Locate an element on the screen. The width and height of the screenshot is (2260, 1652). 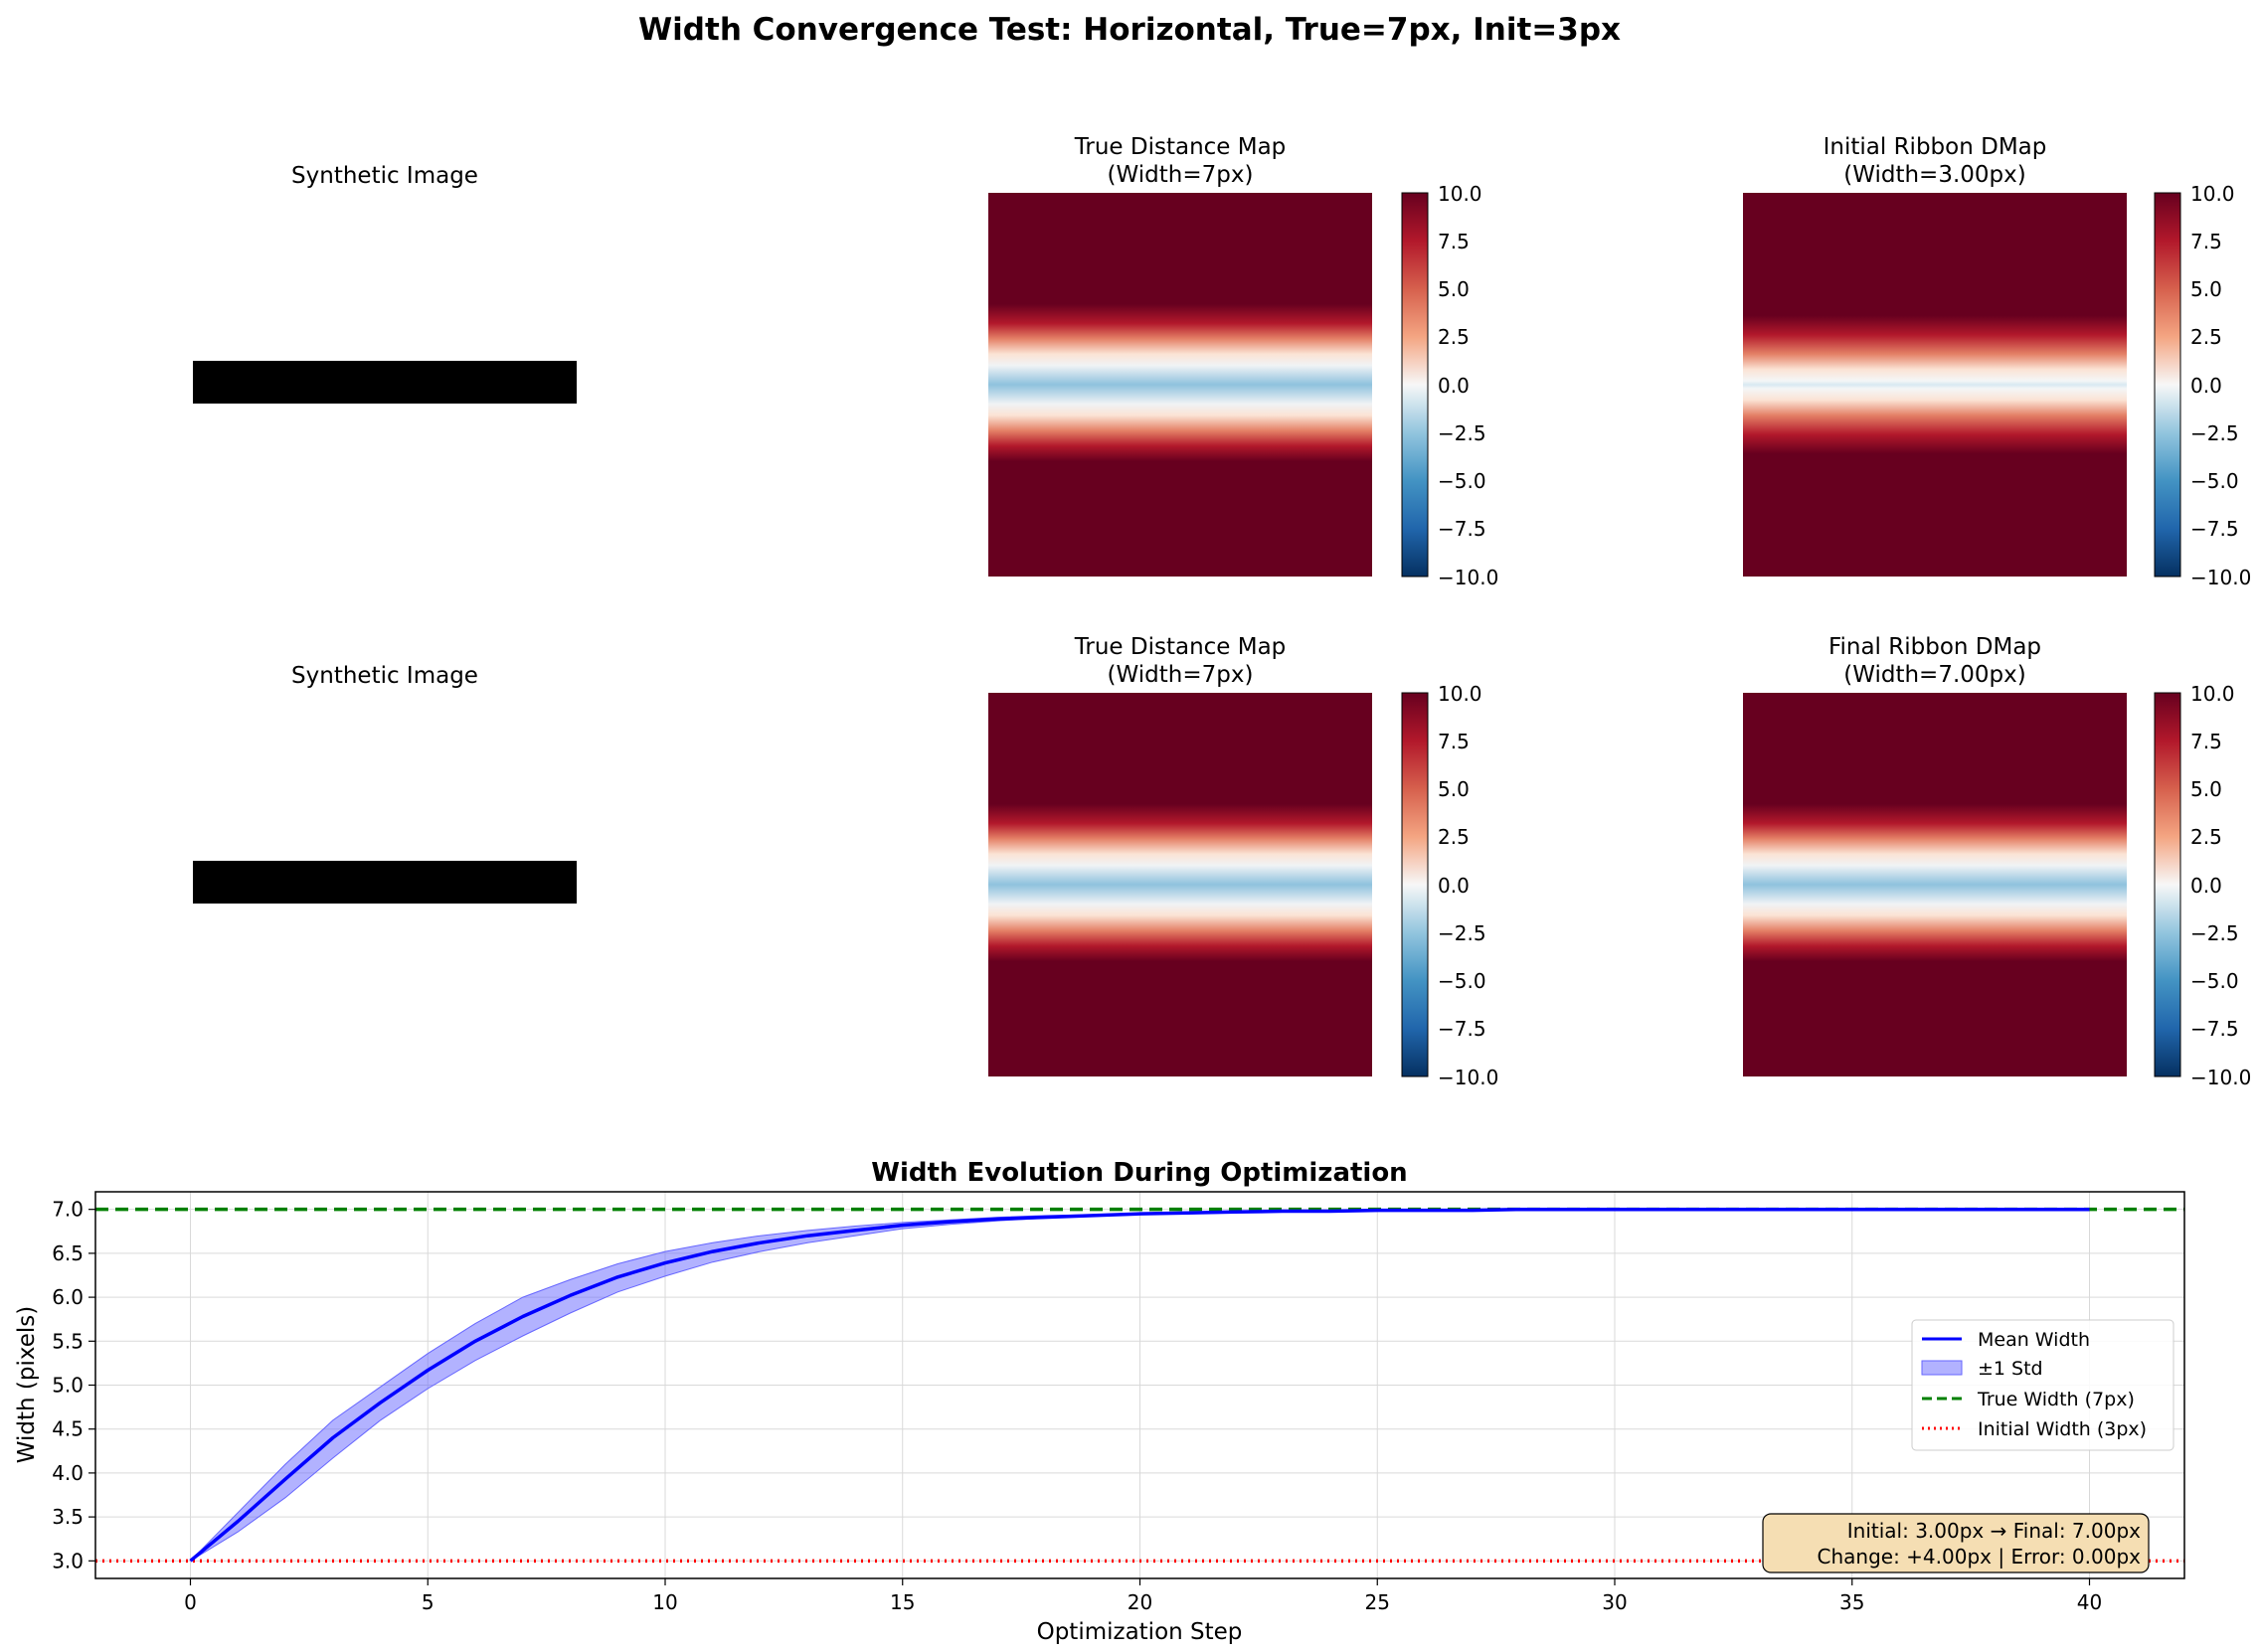
legend-init-label: Initial Width (3px) is located at coordinates (2062, 1429).